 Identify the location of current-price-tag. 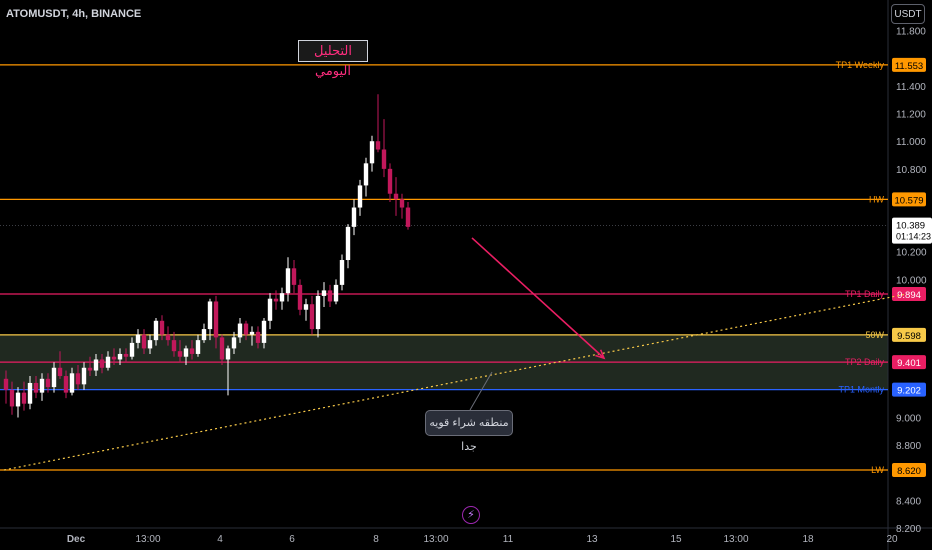
(912, 230).